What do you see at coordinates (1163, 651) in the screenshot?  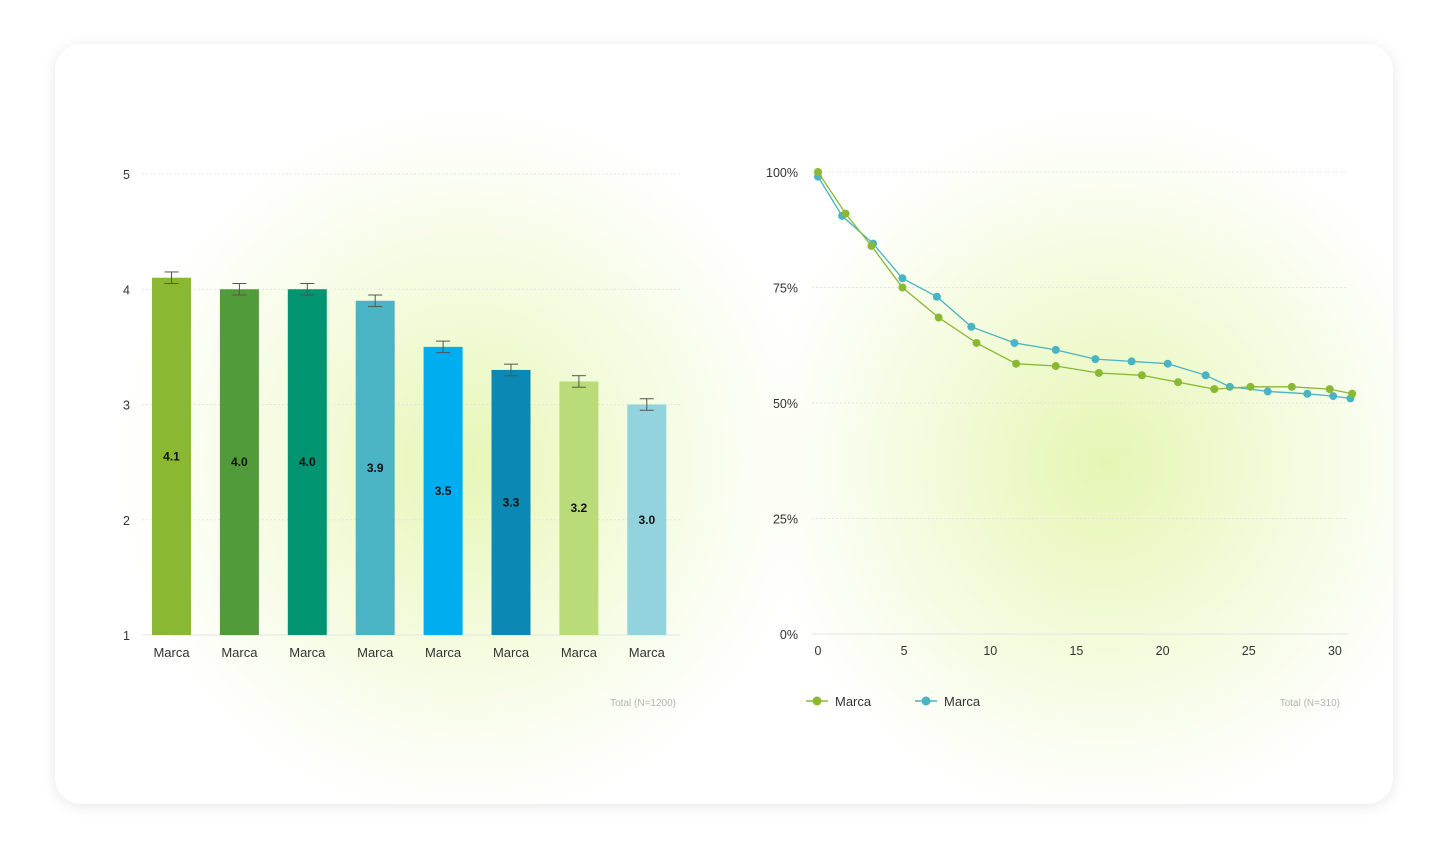 I see `x-tick-label: 20` at bounding box center [1163, 651].